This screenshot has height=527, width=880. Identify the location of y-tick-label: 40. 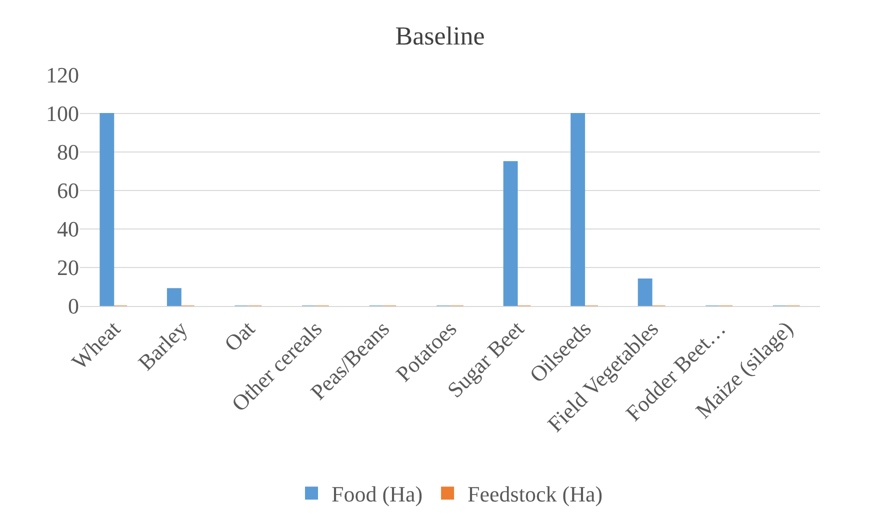
(68, 229).